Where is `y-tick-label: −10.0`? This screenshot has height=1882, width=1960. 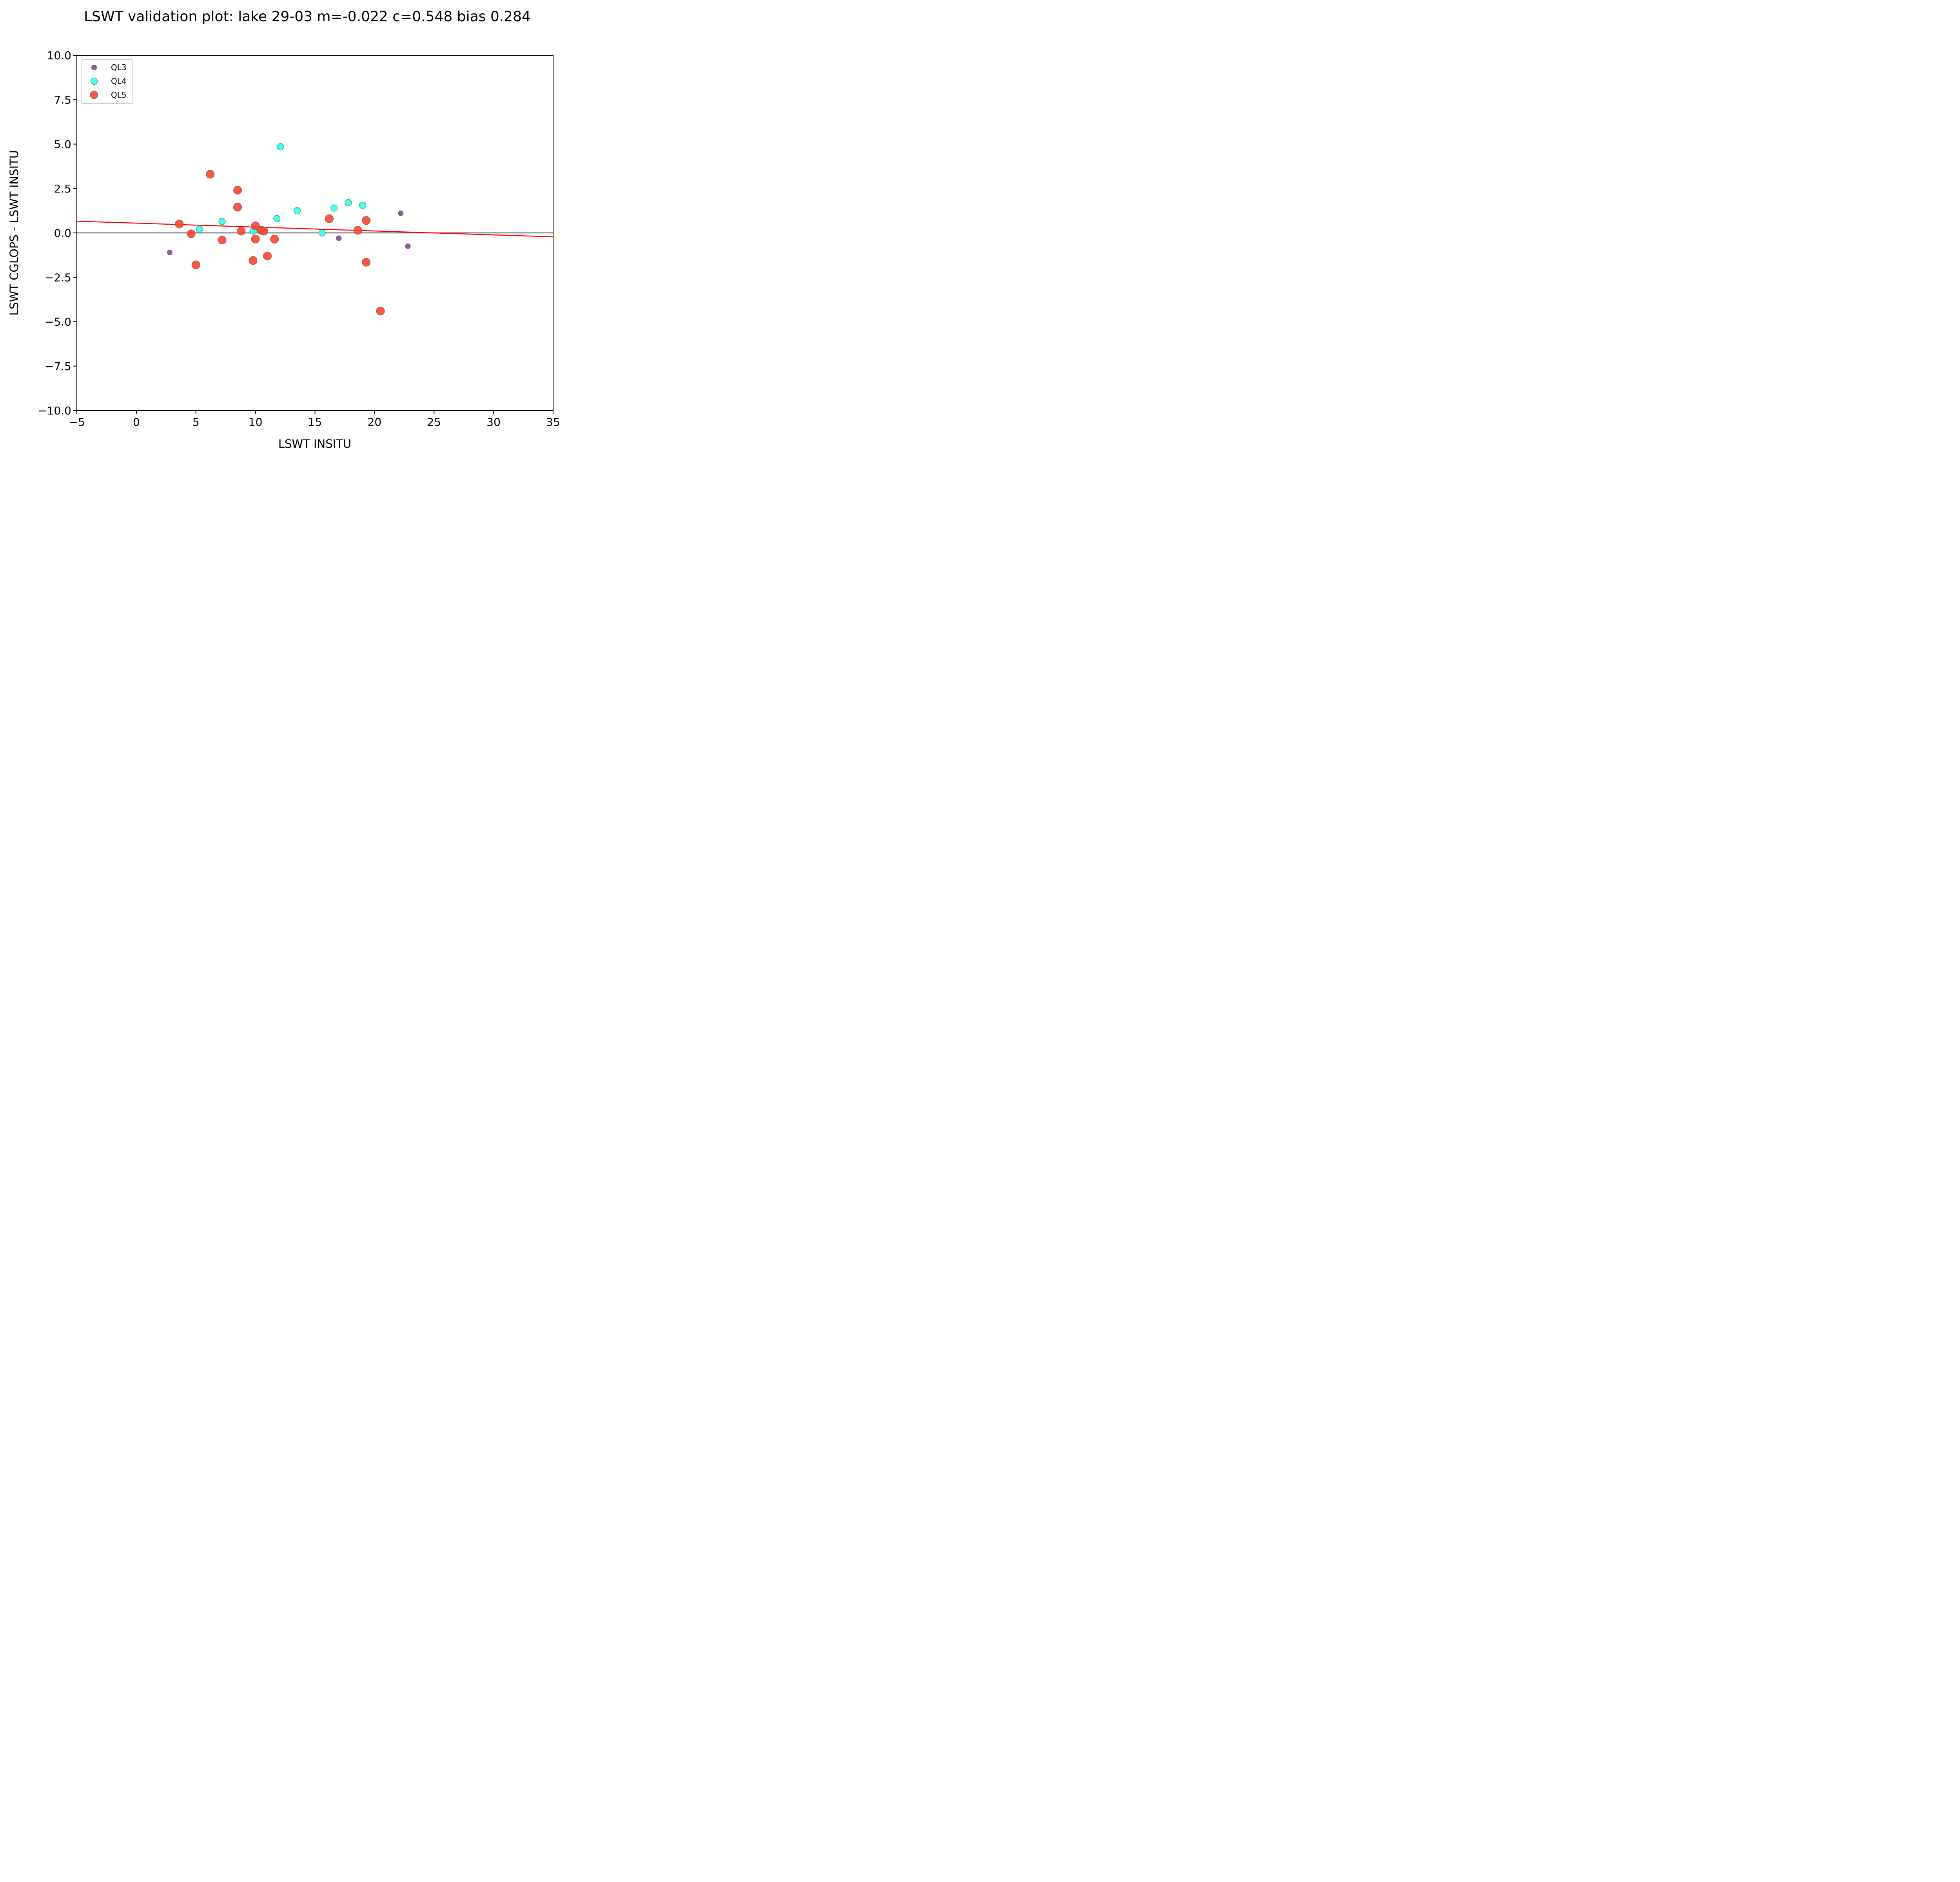 y-tick-label: −10.0 is located at coordinates (54, 410).